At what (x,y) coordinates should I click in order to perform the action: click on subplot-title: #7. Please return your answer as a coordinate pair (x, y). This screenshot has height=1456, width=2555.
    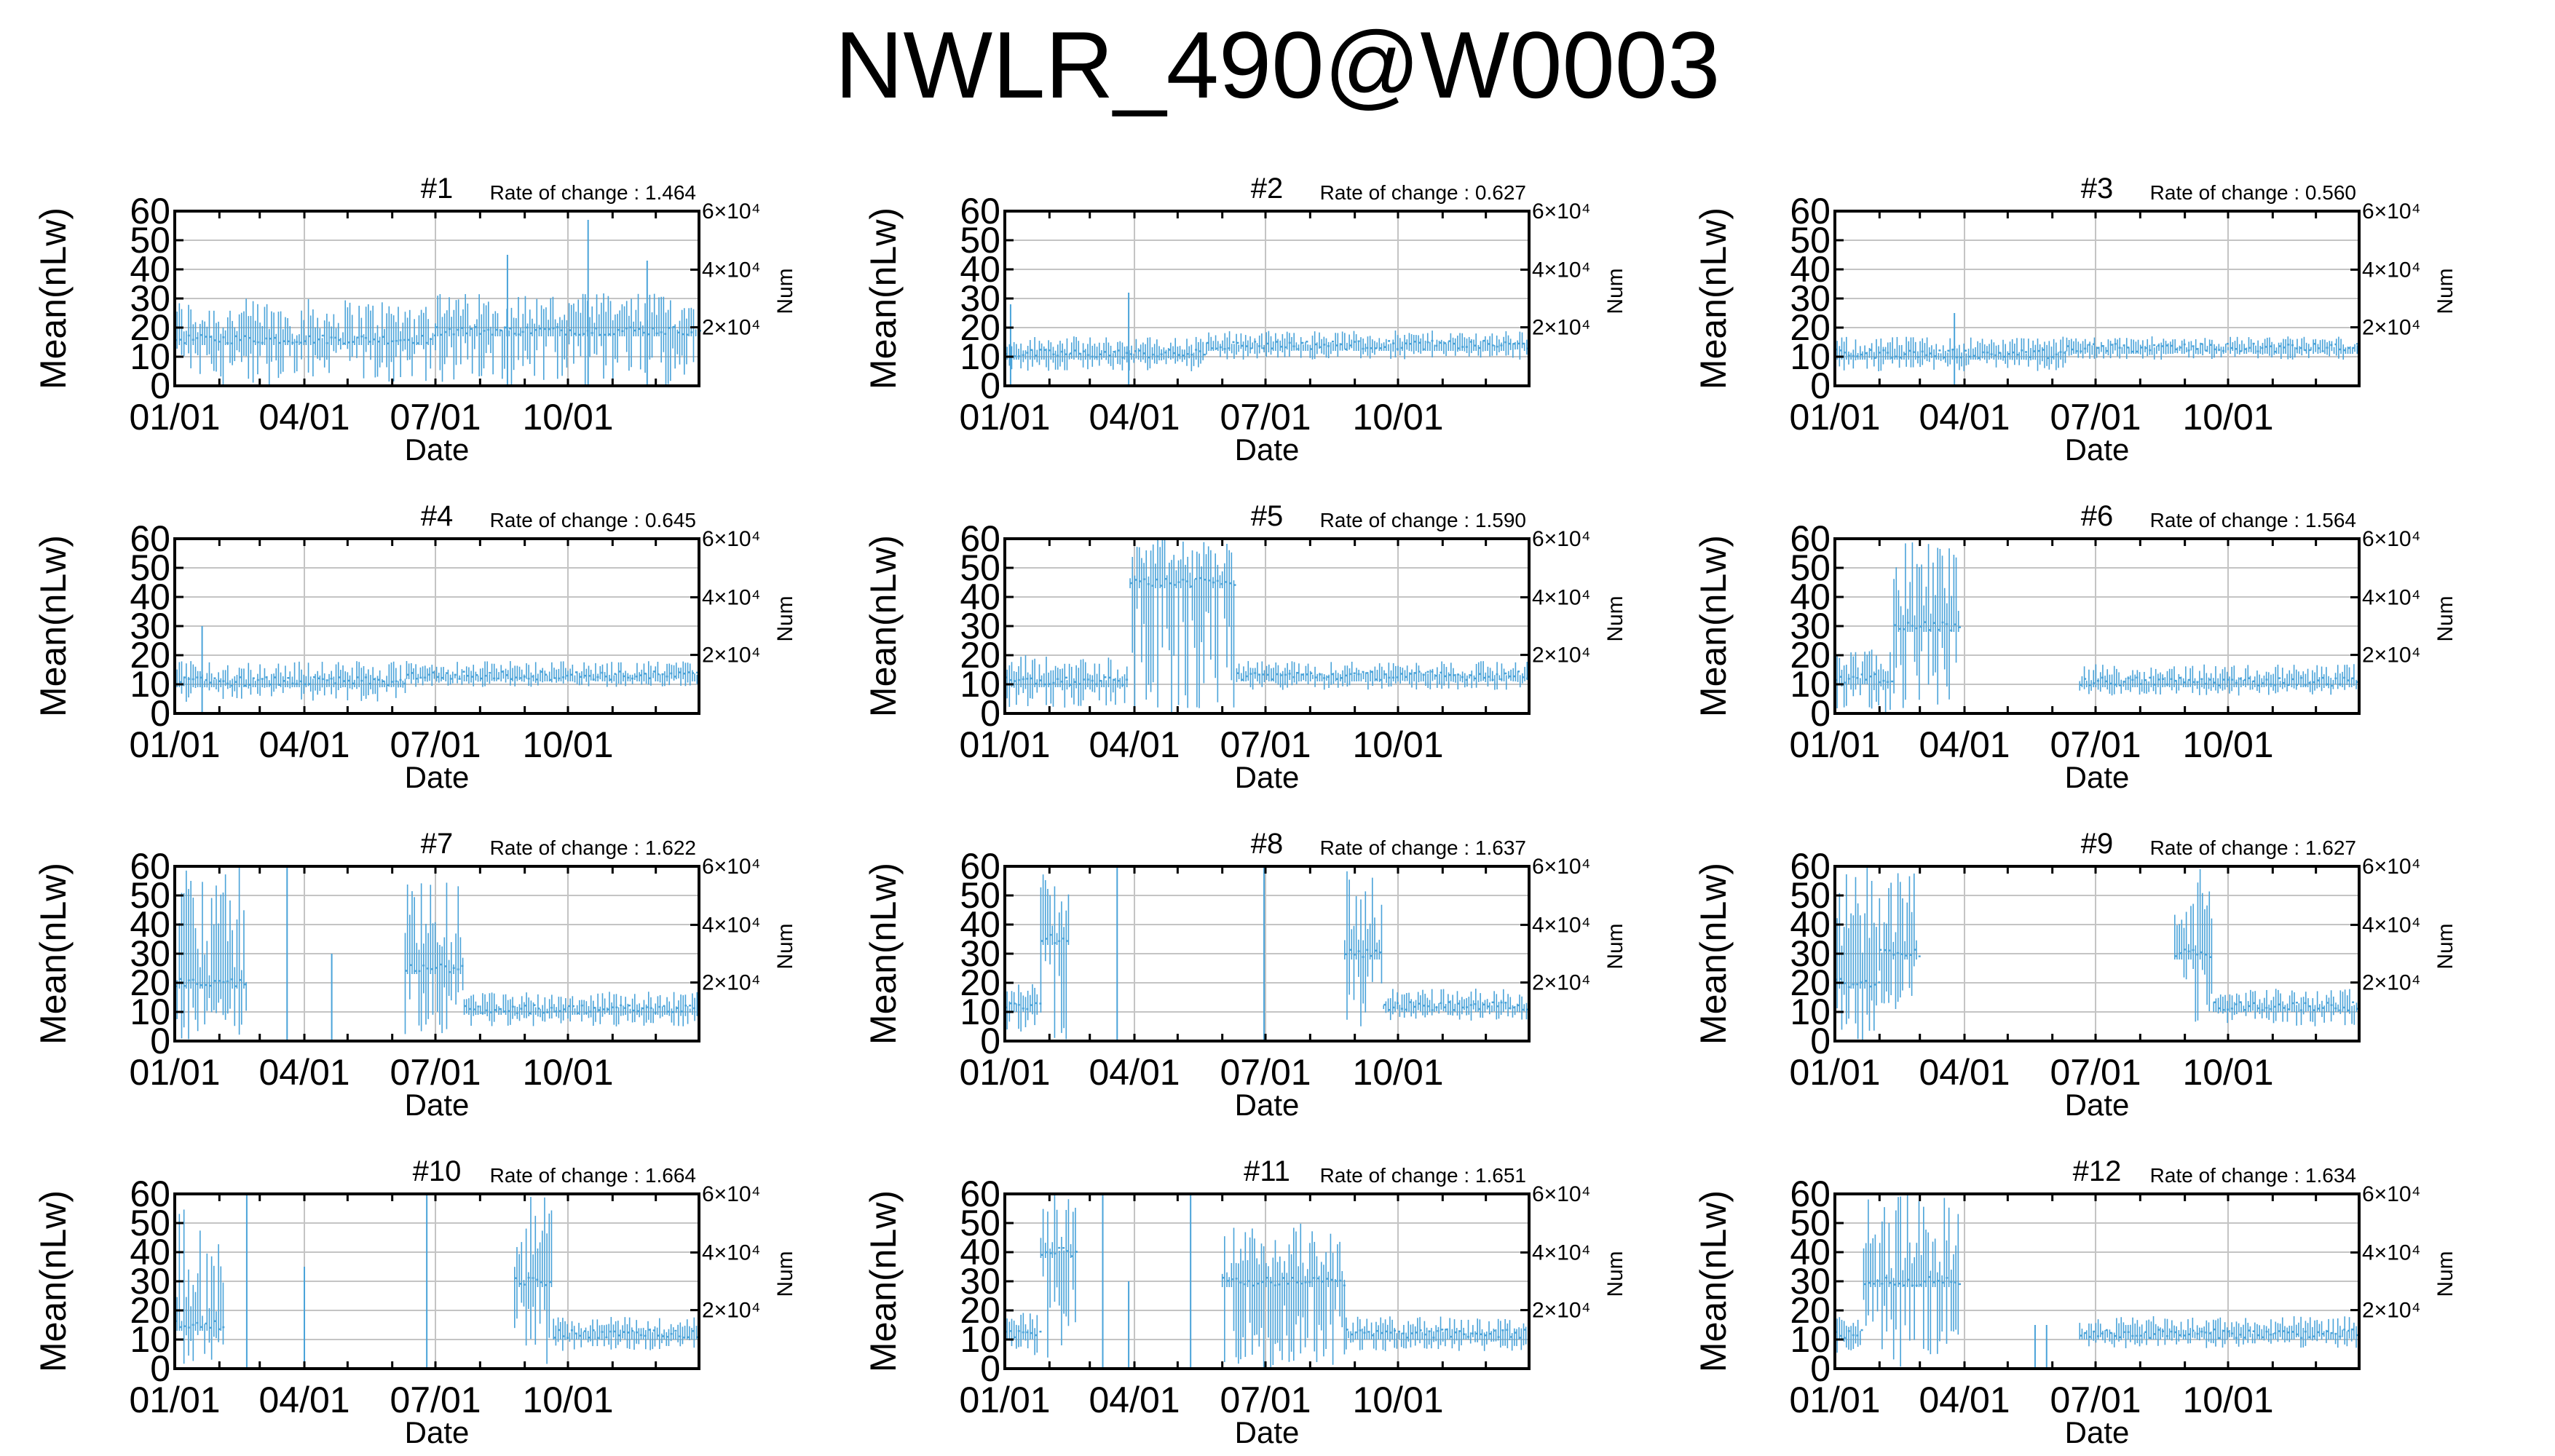
    Looking at the image, I should click on (437, 844).